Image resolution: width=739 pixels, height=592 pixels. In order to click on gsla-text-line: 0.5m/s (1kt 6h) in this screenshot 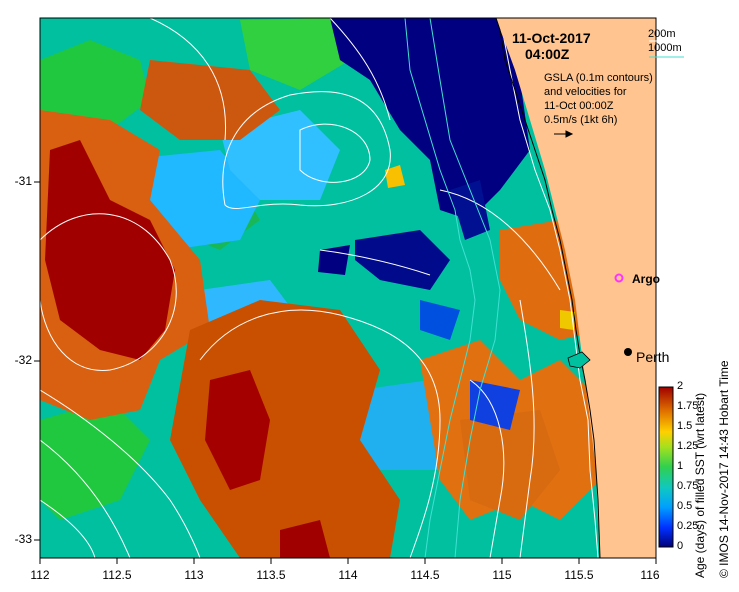, I will do `click(581, 120)`.